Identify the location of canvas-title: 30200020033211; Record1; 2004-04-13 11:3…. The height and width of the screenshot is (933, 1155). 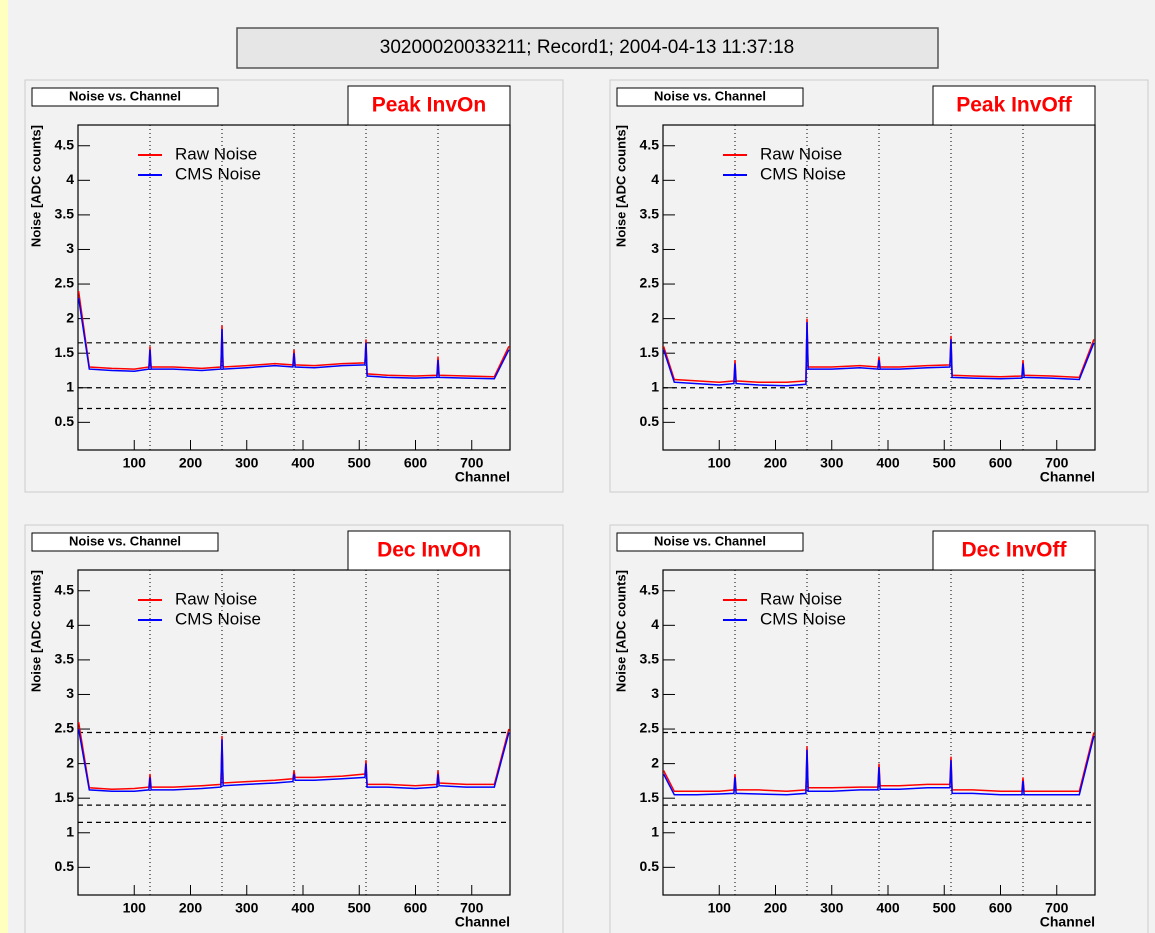
(587, 47).